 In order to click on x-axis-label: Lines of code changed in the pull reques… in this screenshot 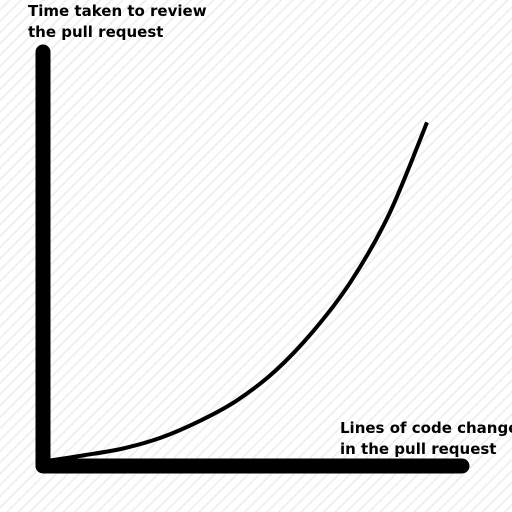, I will do `click(426, 439)`.